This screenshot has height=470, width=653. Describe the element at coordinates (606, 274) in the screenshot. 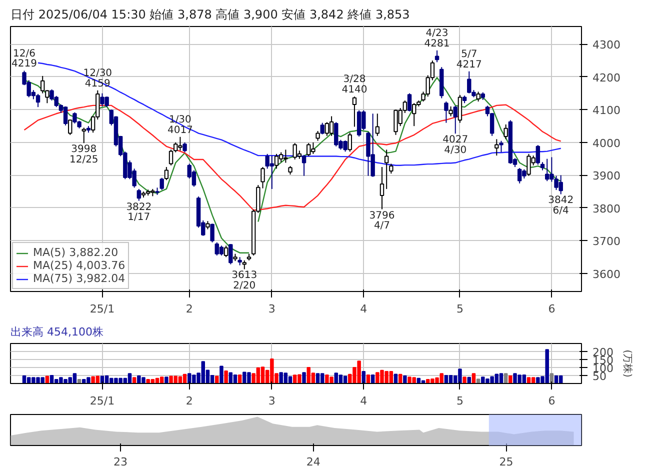

I see `y-tick-label: 3600` at that location.